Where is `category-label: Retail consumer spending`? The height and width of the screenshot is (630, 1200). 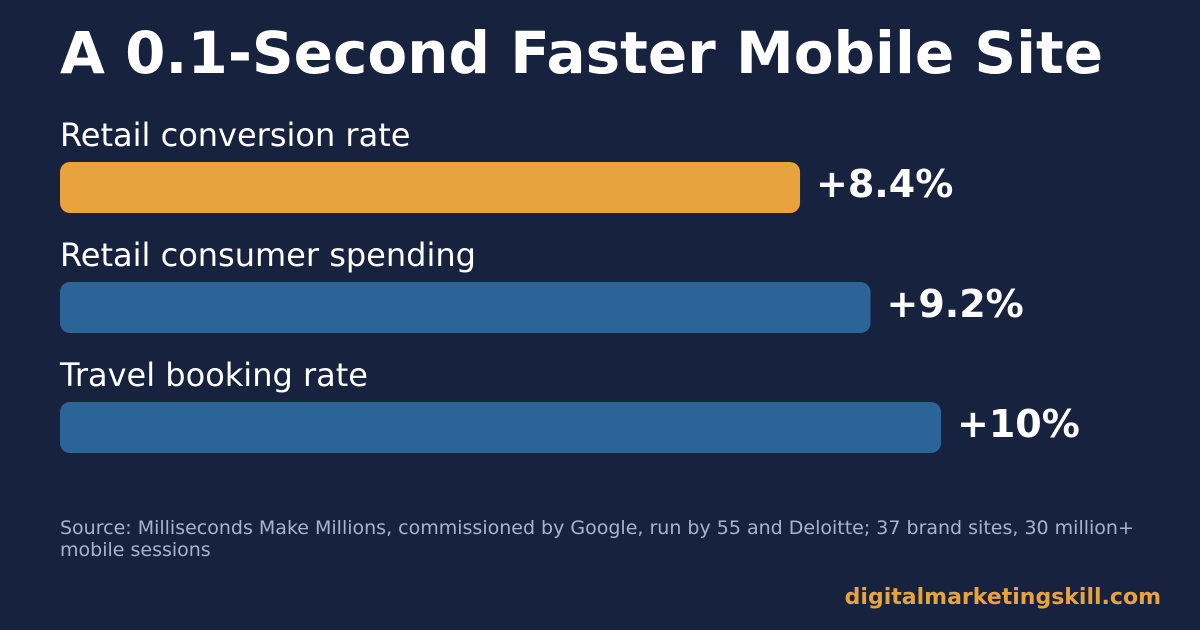
category-label: Retail consumer spending is located at coordinates (268, 255).